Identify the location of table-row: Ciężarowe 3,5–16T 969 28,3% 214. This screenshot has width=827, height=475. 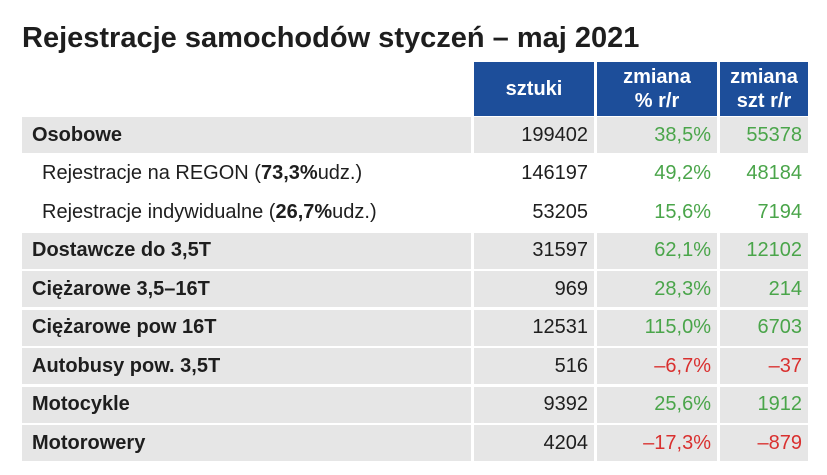
(415, 289).